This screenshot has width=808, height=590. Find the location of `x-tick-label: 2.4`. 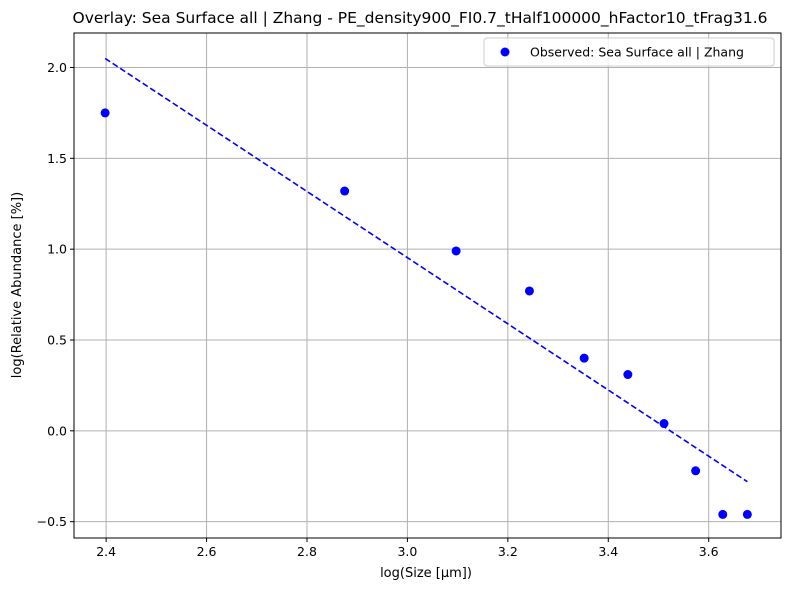

x-tick-label: 2.4 is located at coordinates (106, 551).